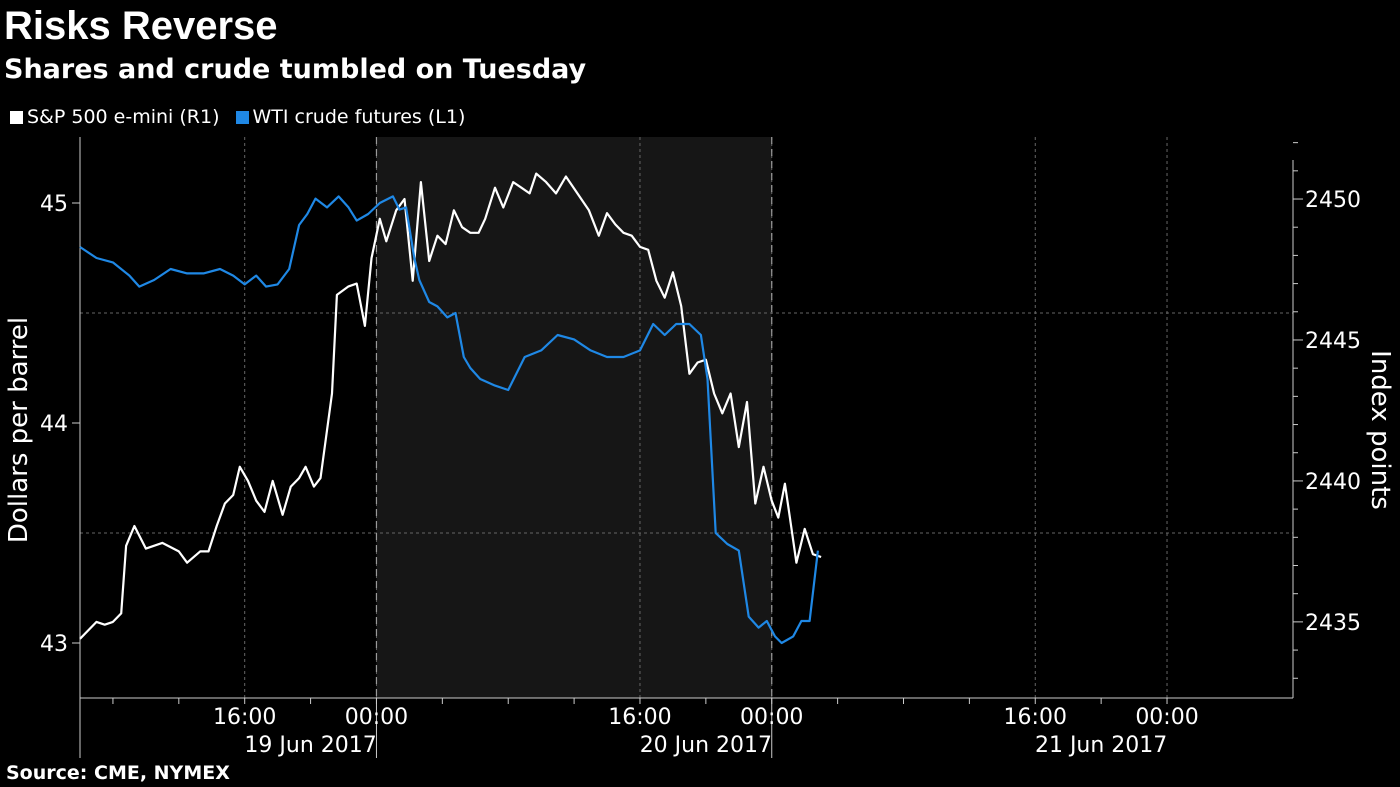  I want to click on left-tick-label-0: 43, so click(54, 644).